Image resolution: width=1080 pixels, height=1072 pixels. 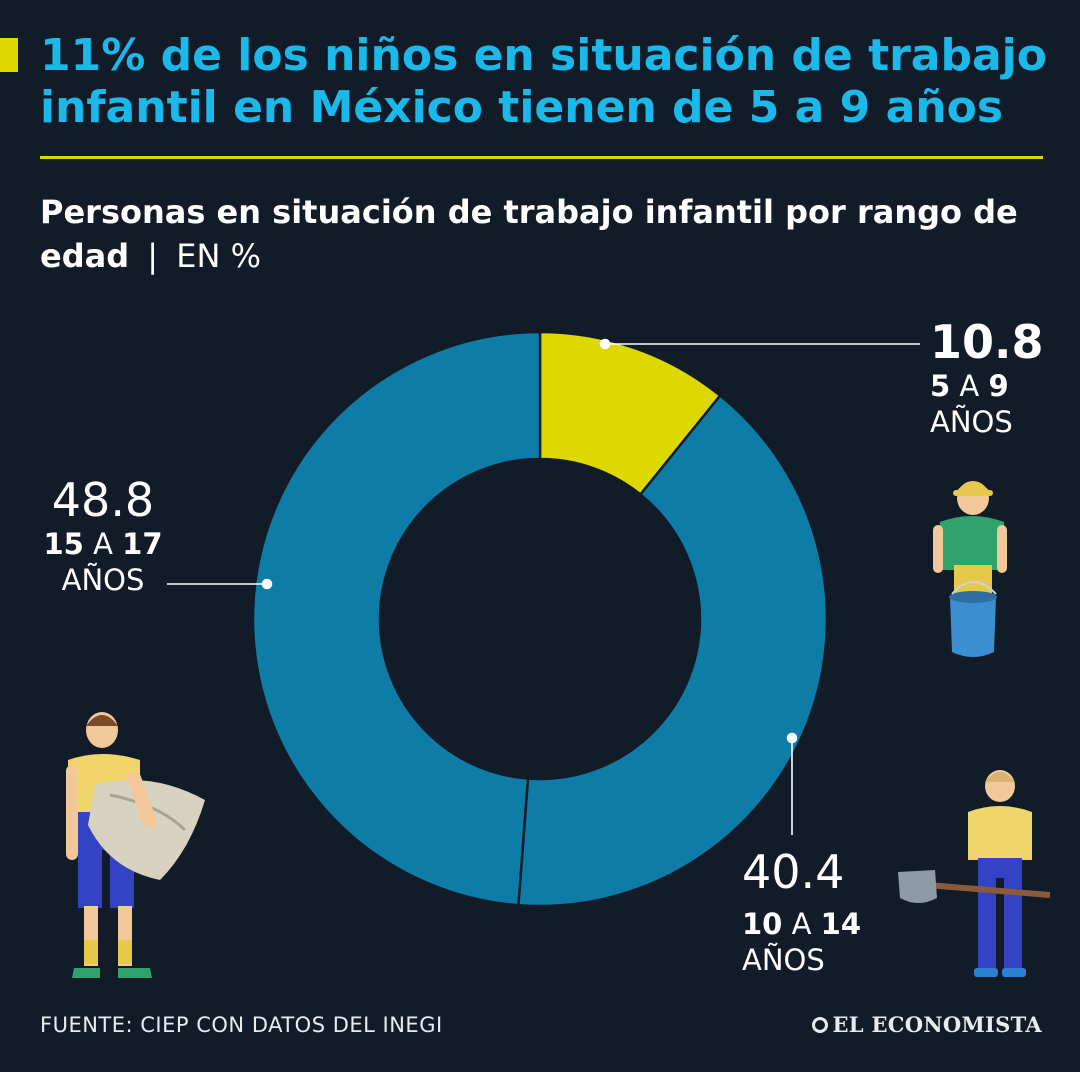 I want to click on range-10-14: 10 A 14, so click(x=801, y=924).